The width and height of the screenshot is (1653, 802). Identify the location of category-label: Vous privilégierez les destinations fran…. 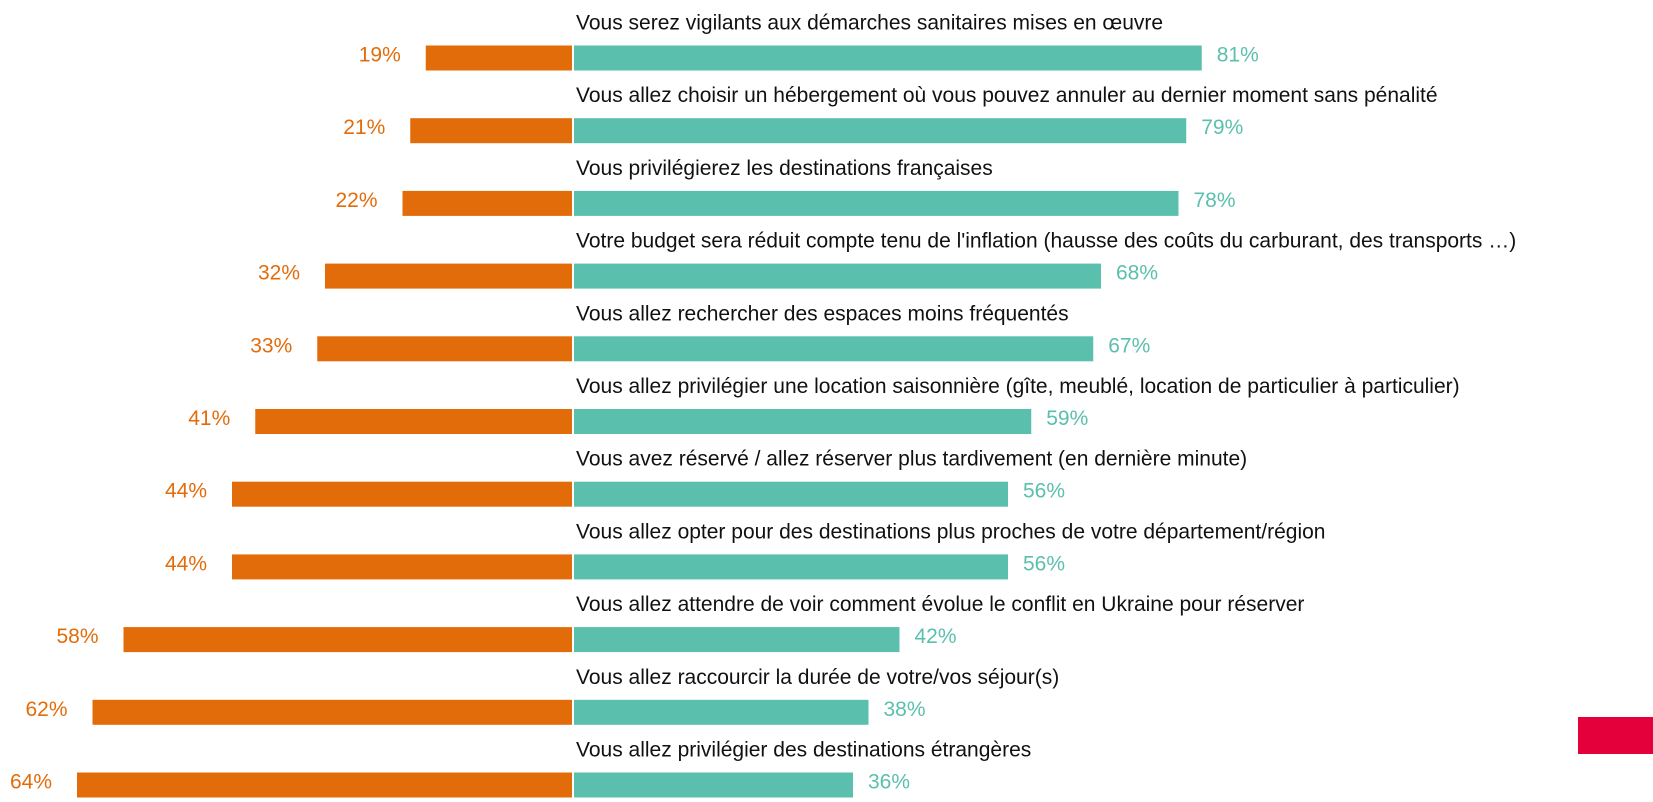
(784, 168).